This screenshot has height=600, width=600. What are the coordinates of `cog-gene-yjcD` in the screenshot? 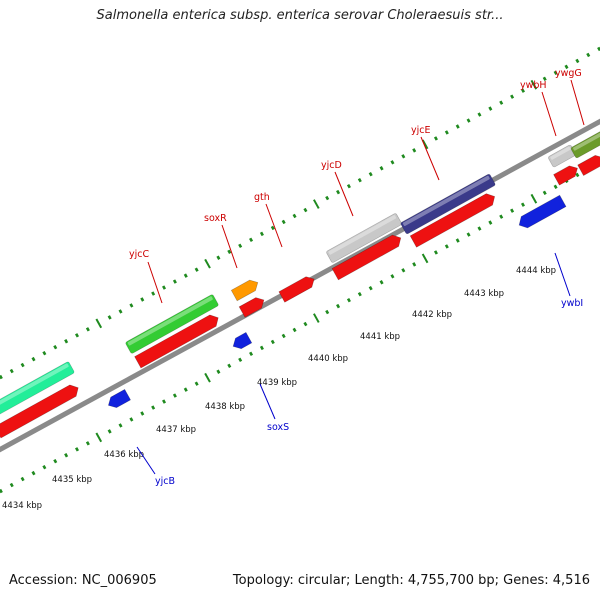 It's located at (364, 238).